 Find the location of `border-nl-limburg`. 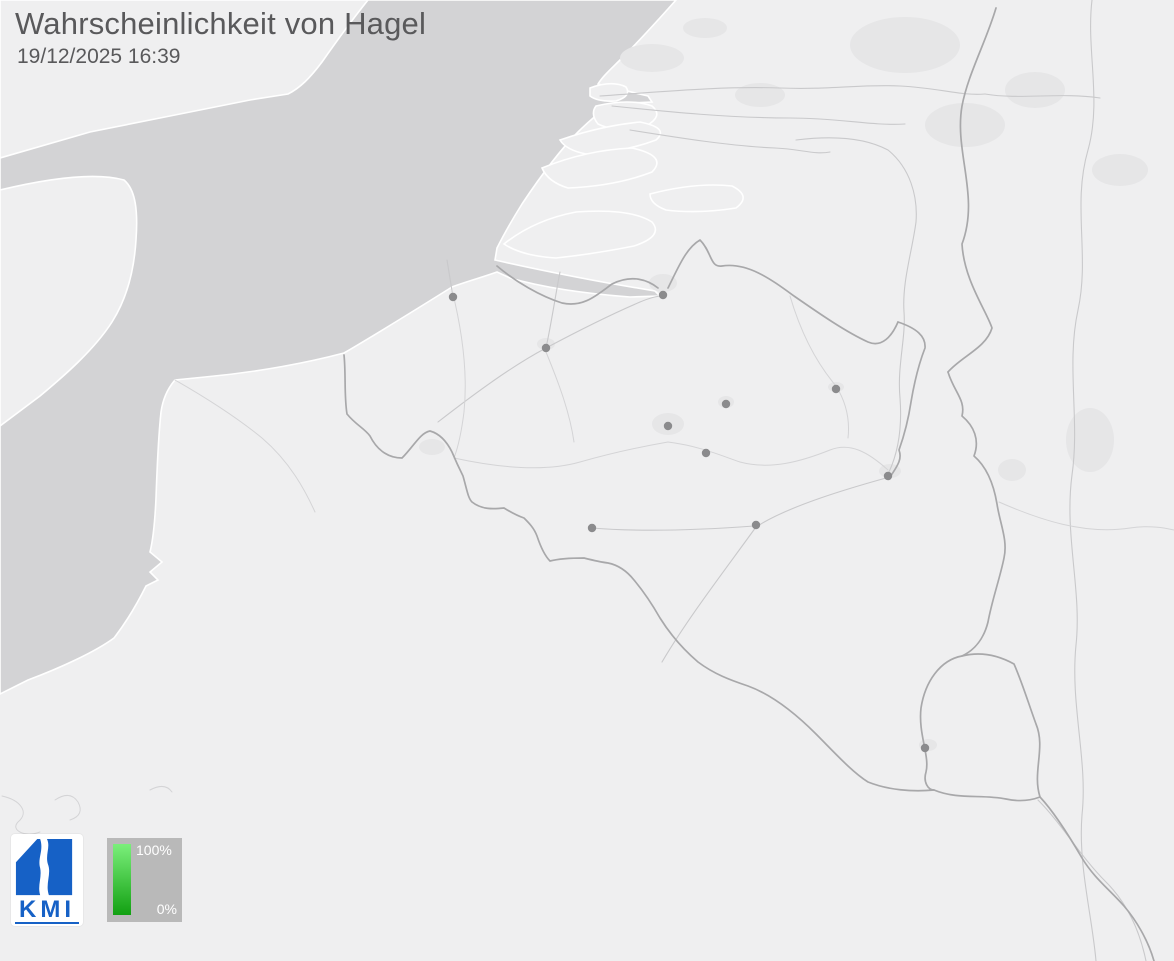

border-nl-limburg is located at coordinates (907, 399).